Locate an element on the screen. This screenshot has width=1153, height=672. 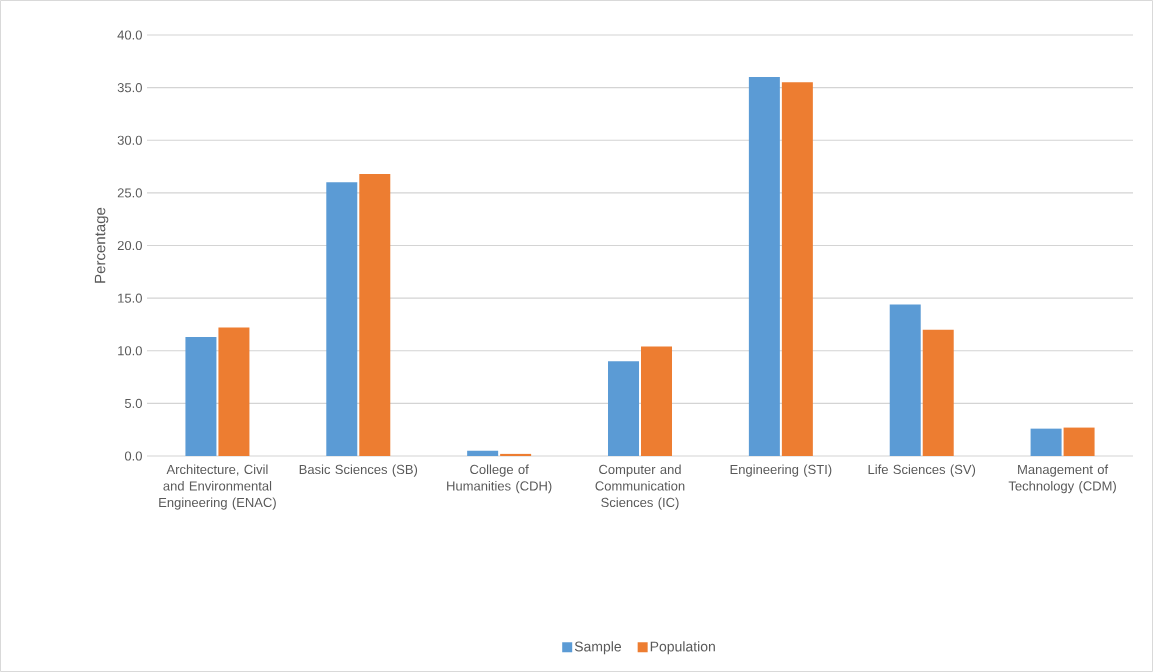
x-tick-label: Architecture, Civil and Environmental Engineering (ENAC) is located at coordinates (217, 487).